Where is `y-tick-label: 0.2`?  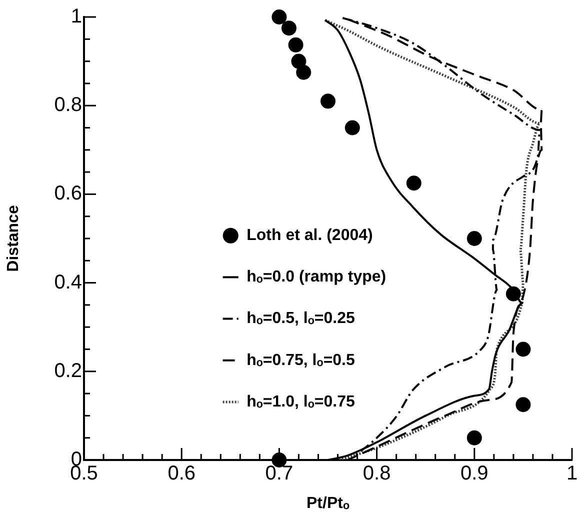 y-tick-label: 0.2 is located at coordinates (68, 371).